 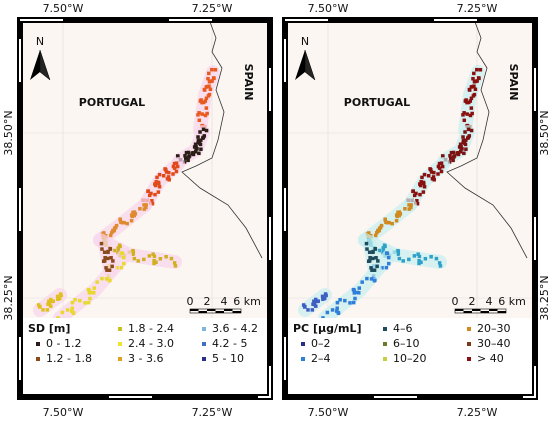 I want to click on latitude-label: 38.25°N, so click(x=544, y=297).